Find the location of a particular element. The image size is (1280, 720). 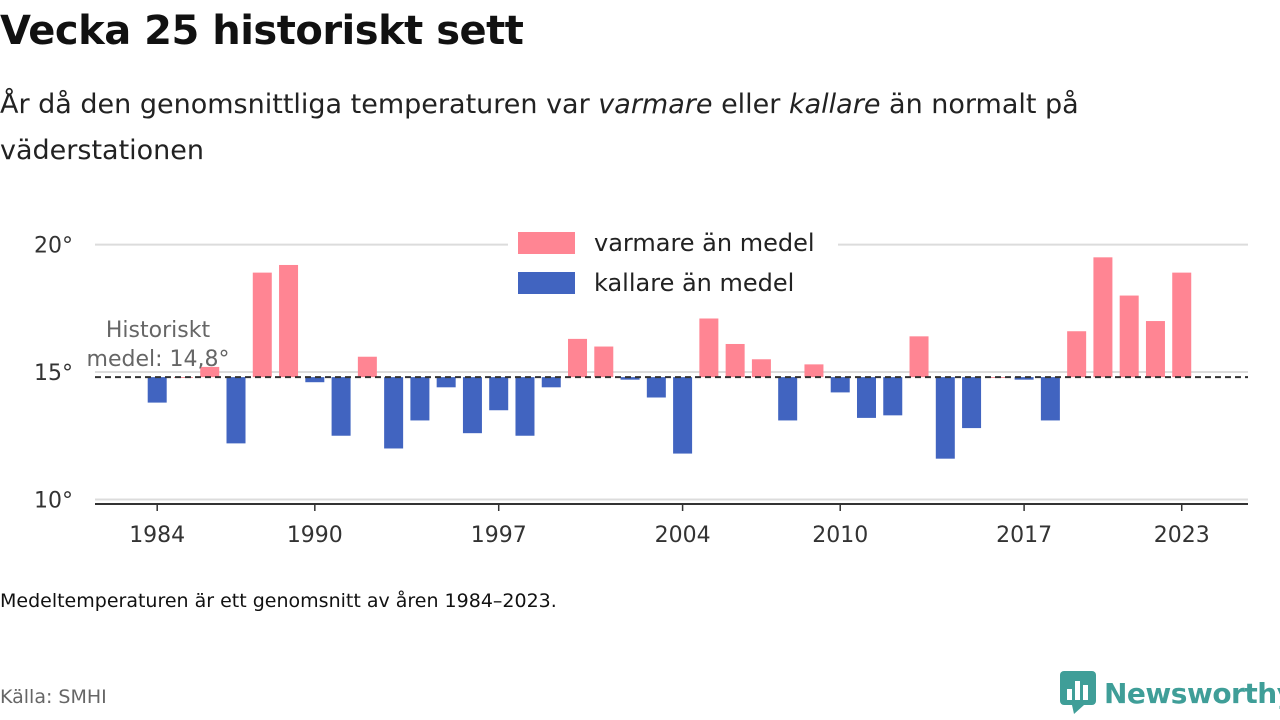

bar-1989 is located at coordinates (289, 321).